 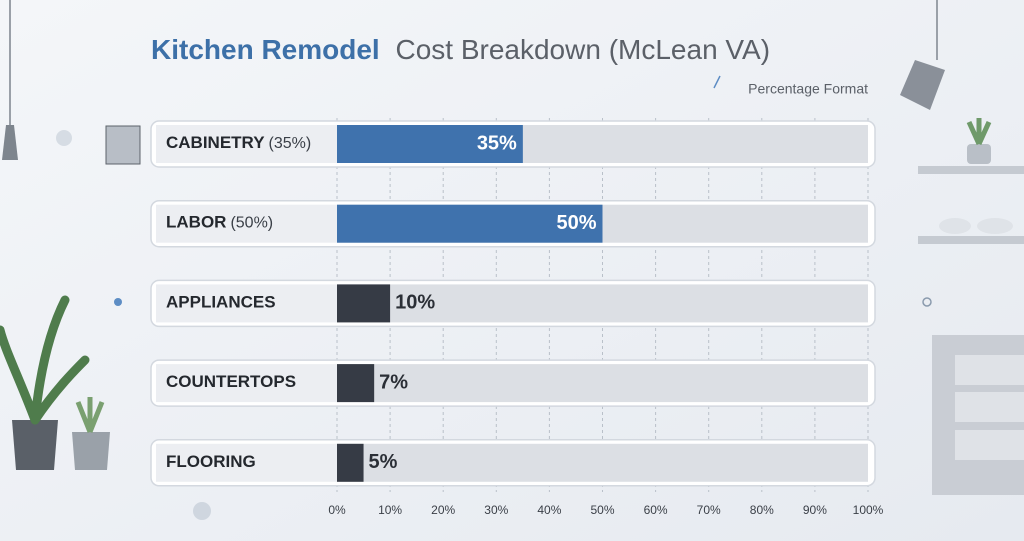 What do you see at coordinates (383, 462) in the screenshot?
I see `value-label: 5%` at bounding box center [383, 462].